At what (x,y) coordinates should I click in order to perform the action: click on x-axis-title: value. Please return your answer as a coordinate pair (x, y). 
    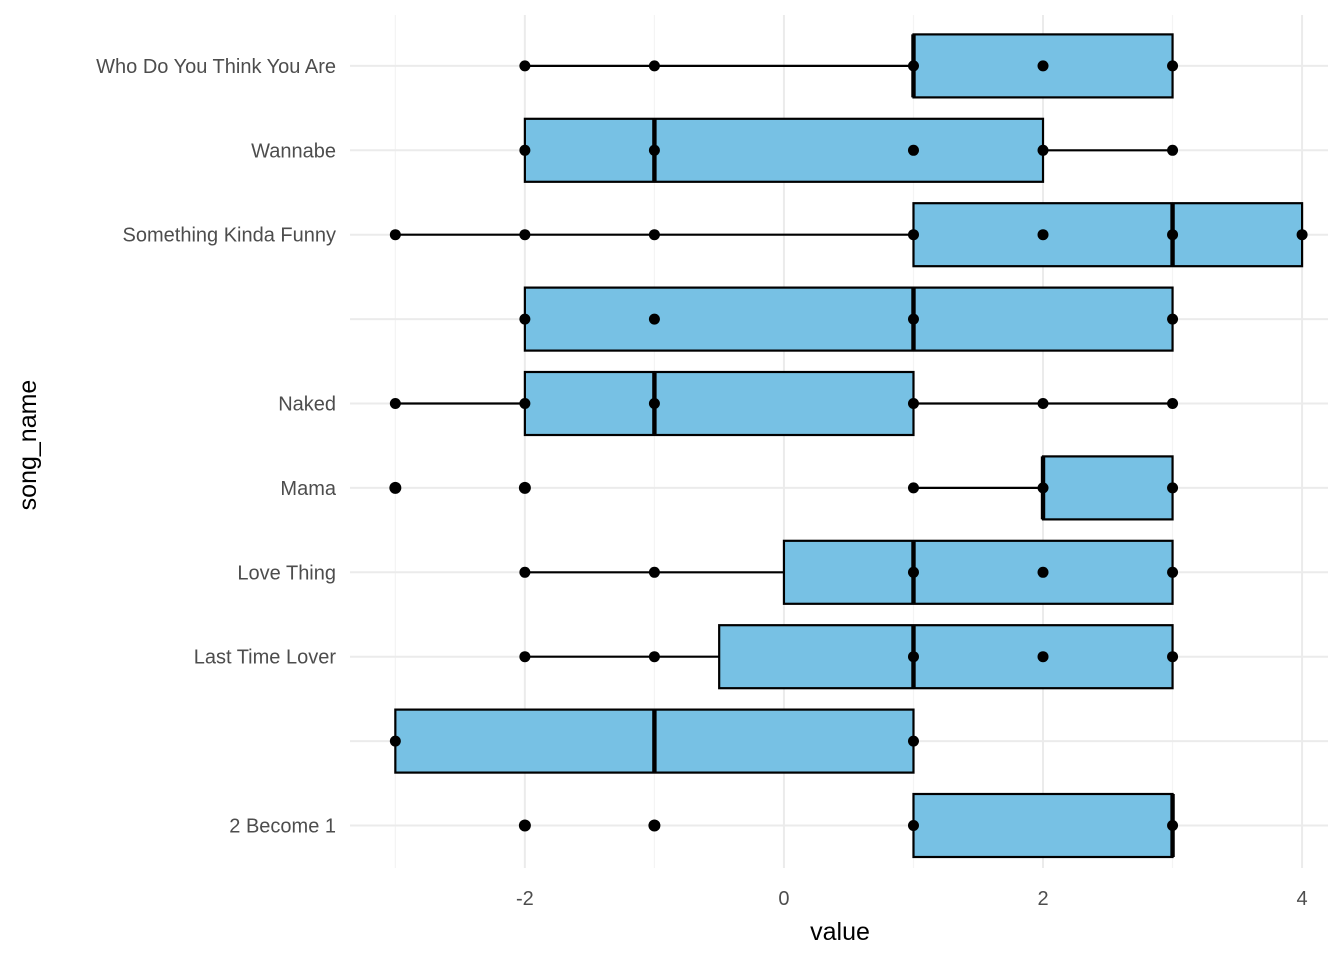
    Looking at the image, I should click on (840, 932).